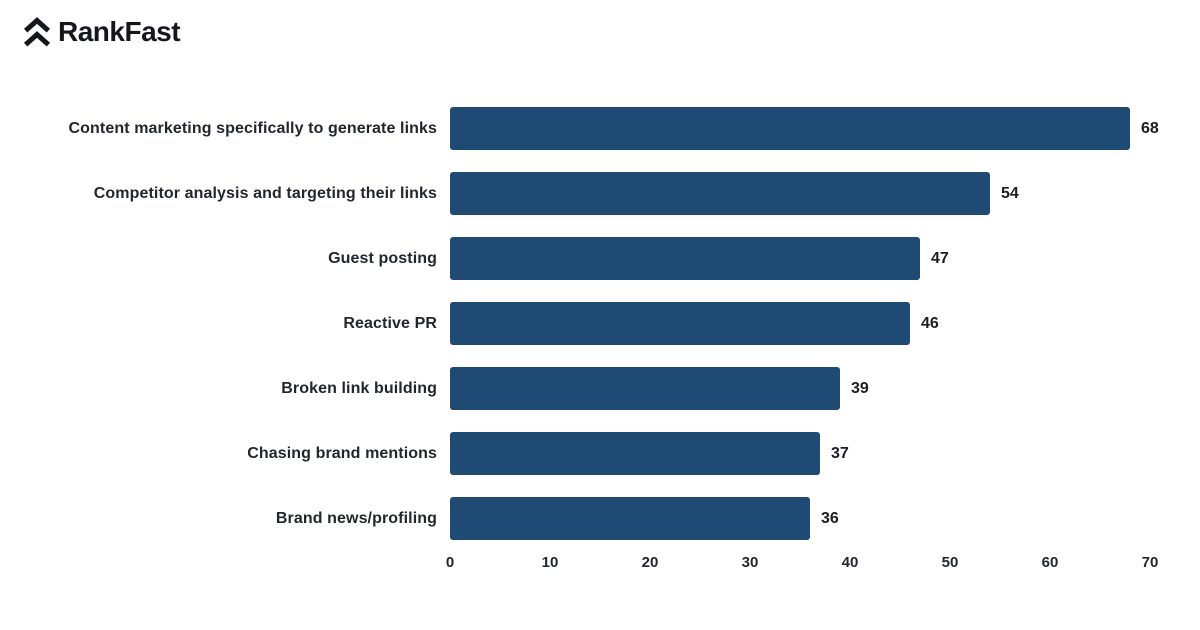 Image resolution: width=1200 pixels, height=630 pixels. Describe the element at coordinates (1150, 562) in the screenshot. I see `x-axis-tick-label: 70` at that location.